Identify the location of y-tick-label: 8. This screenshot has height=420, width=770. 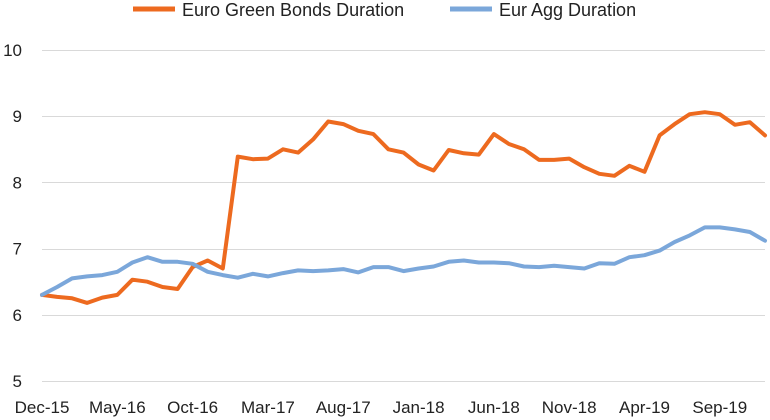
(17, 182).